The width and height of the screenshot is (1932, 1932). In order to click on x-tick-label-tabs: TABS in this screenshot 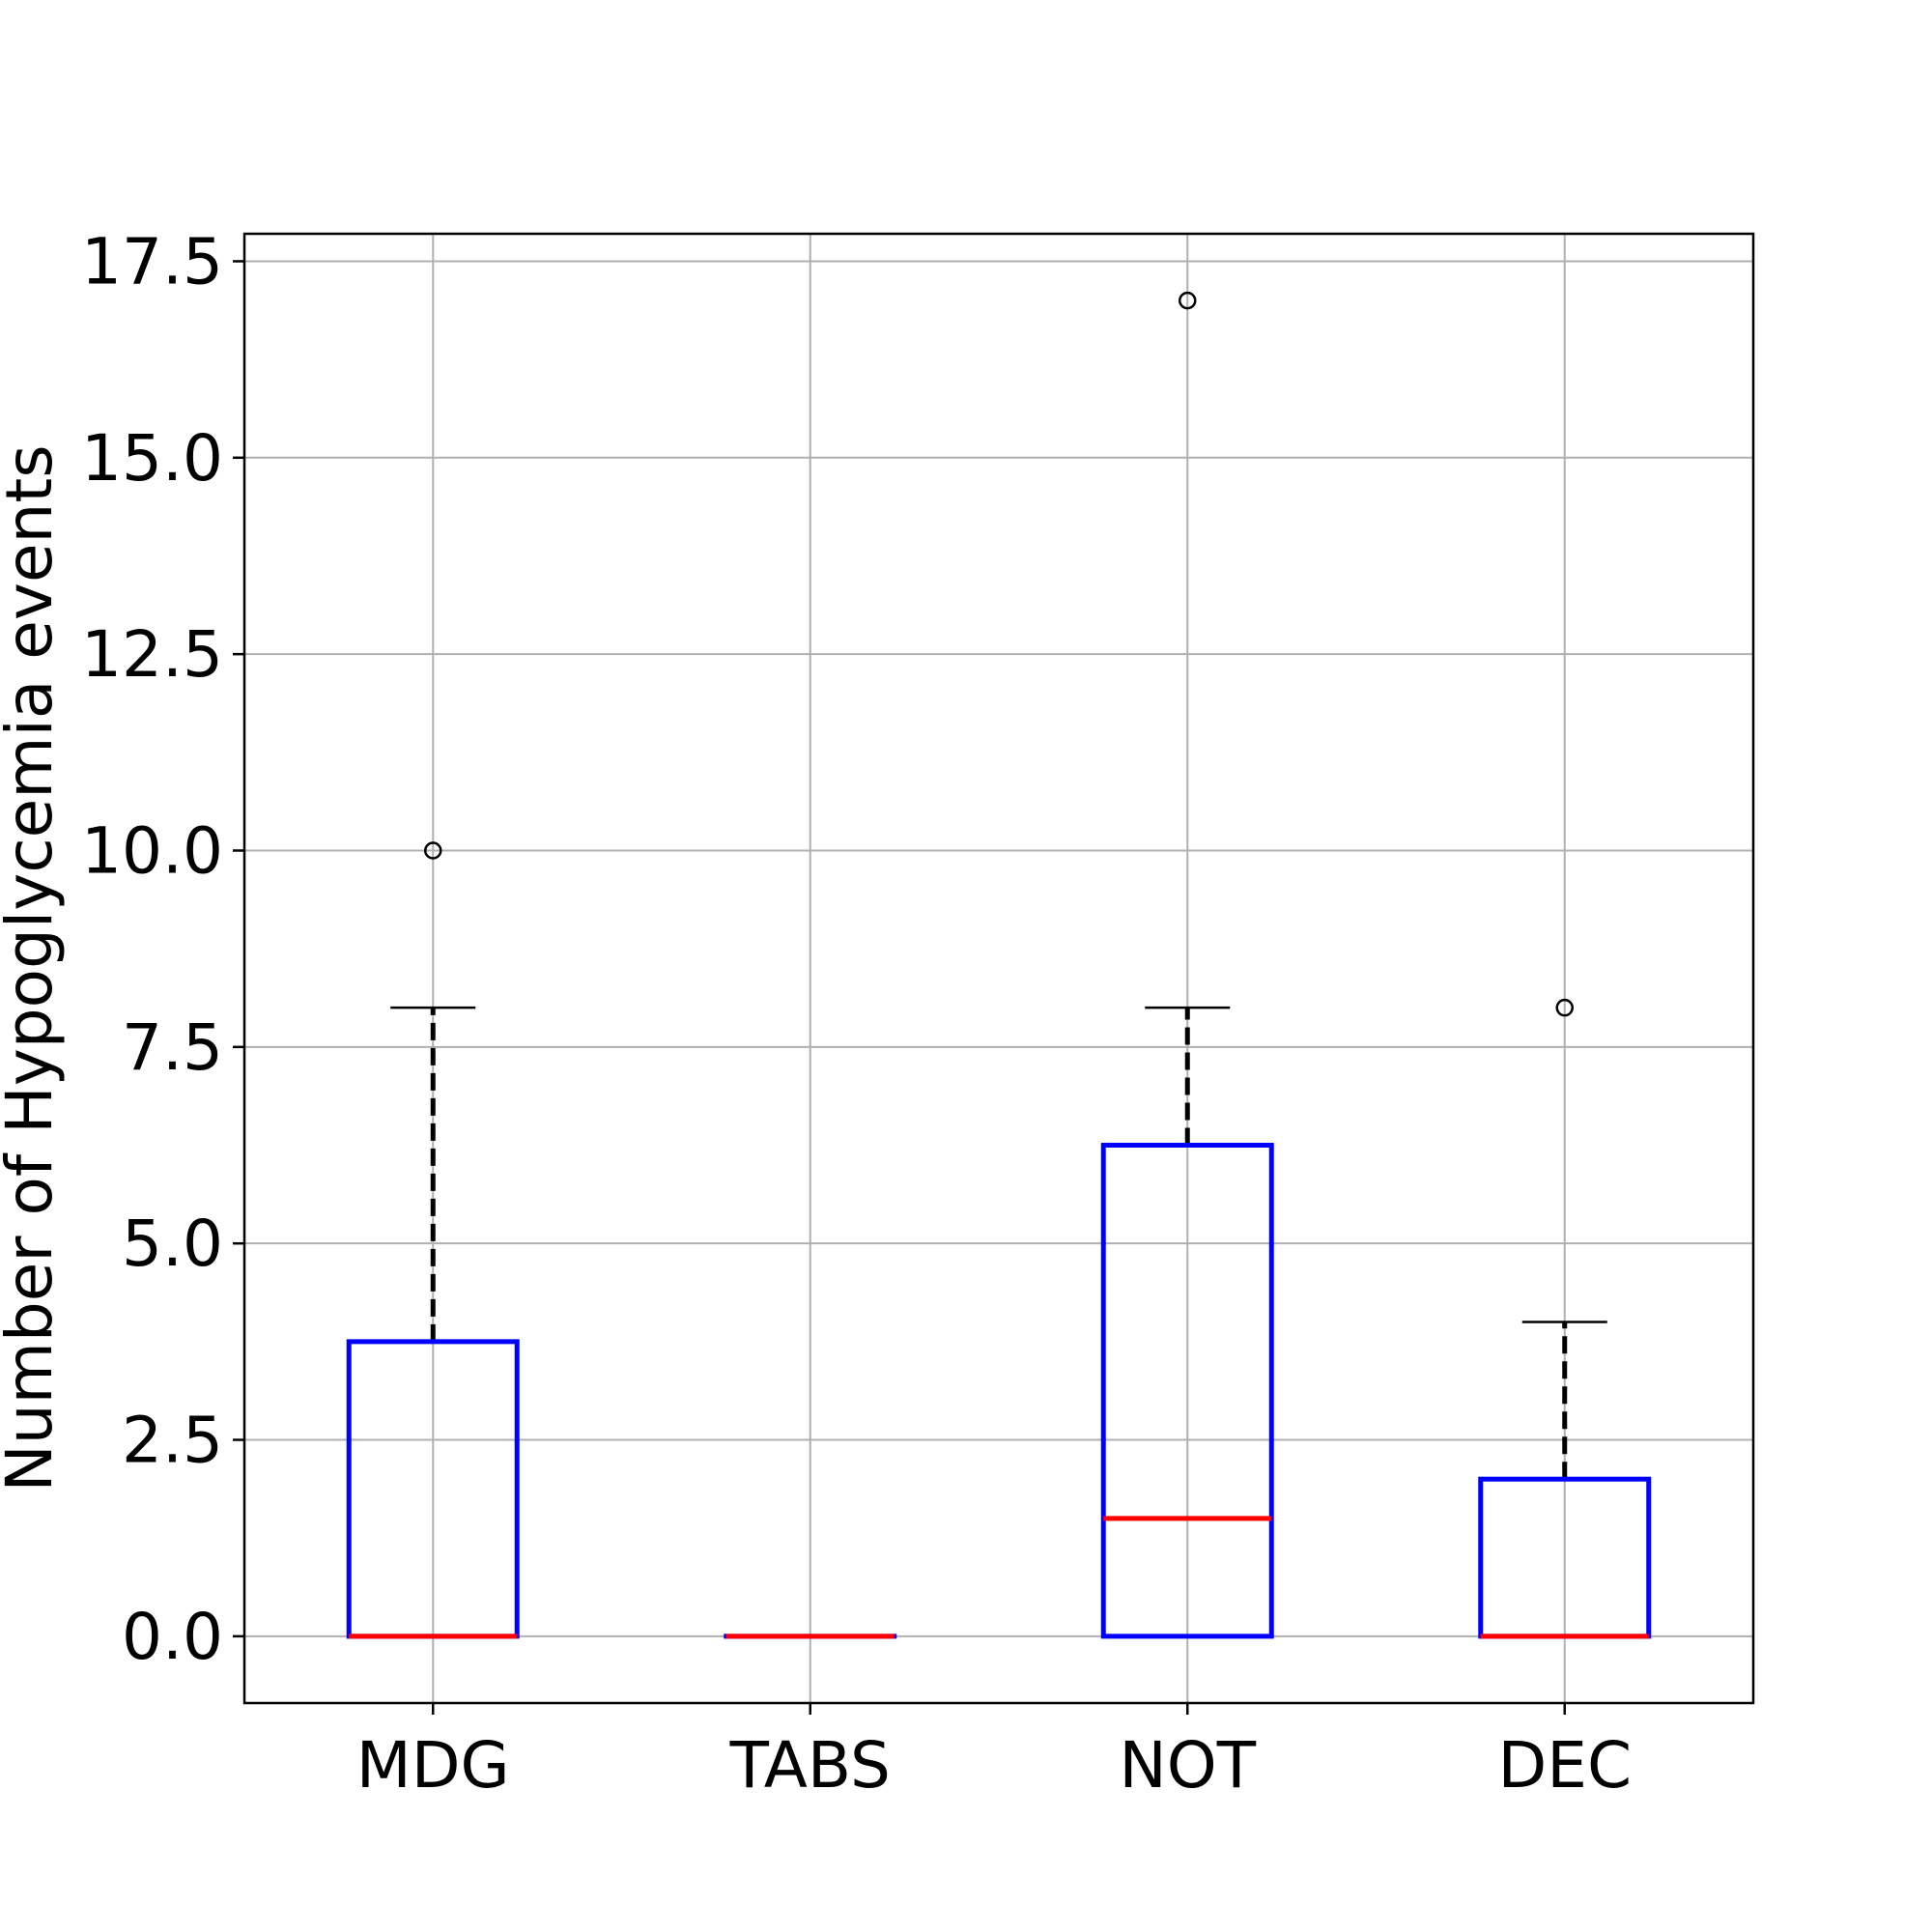, I will do `click(810, 1765)`.